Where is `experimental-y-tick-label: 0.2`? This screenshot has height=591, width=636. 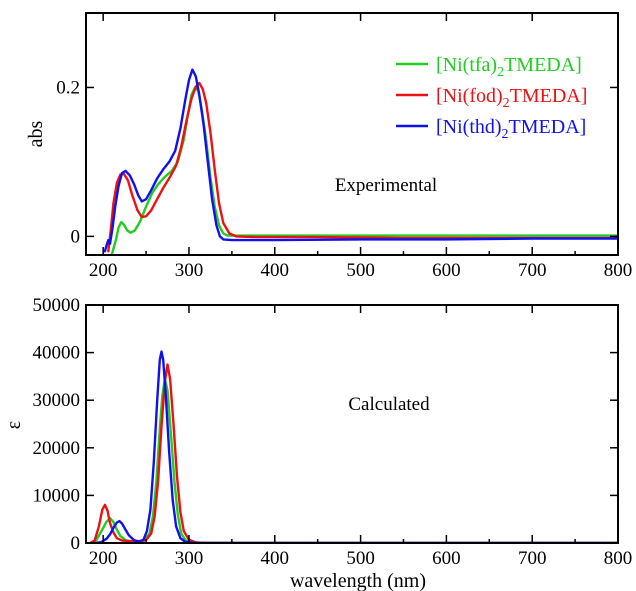
experimental-y-tick-label: 0.2 is located at coordinates (68, 87).